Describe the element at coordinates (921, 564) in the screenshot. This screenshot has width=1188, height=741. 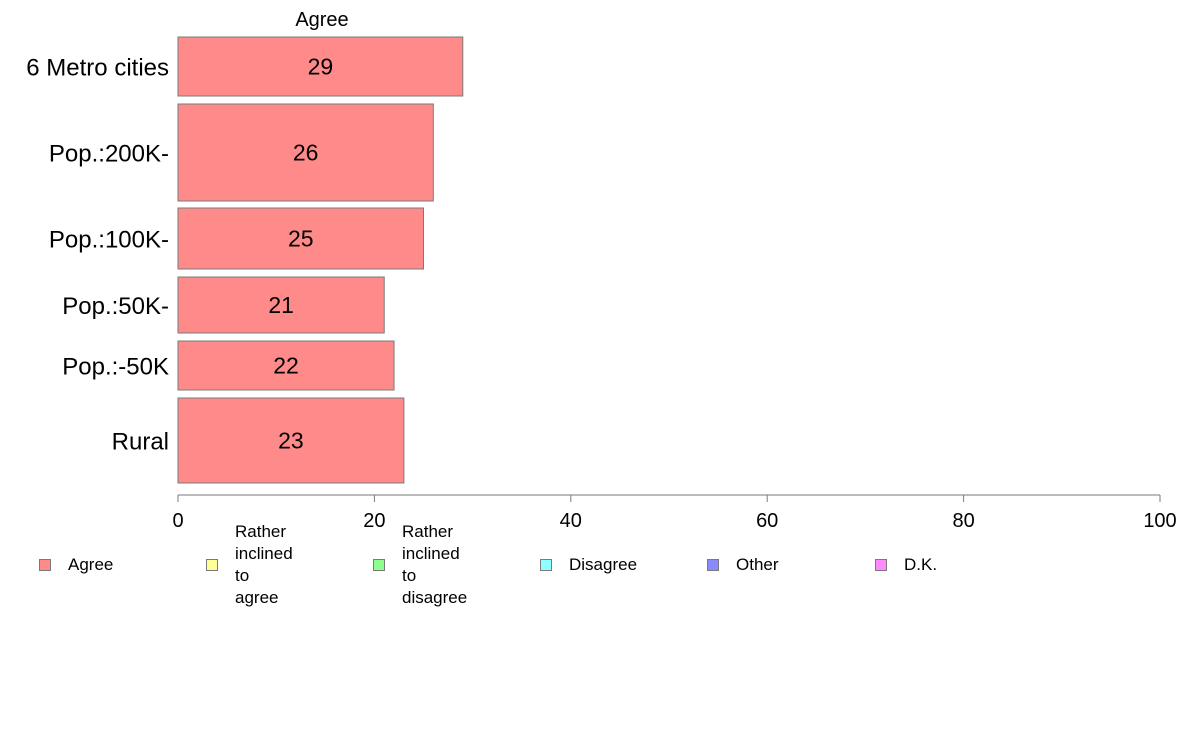
I see `legend-label: D.K.` at that location.